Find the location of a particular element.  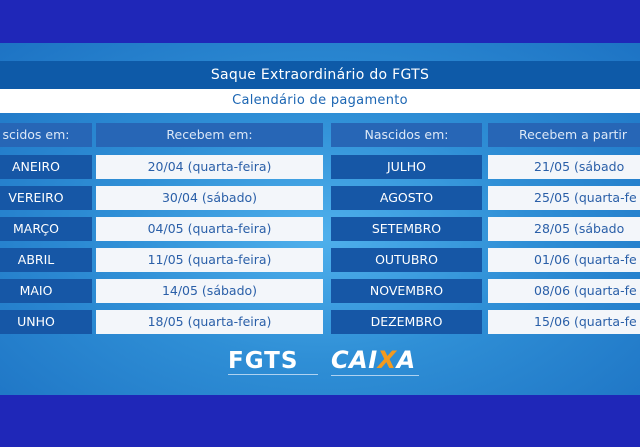

fgts-logo: FGTS is located at coordinates (263, 361).